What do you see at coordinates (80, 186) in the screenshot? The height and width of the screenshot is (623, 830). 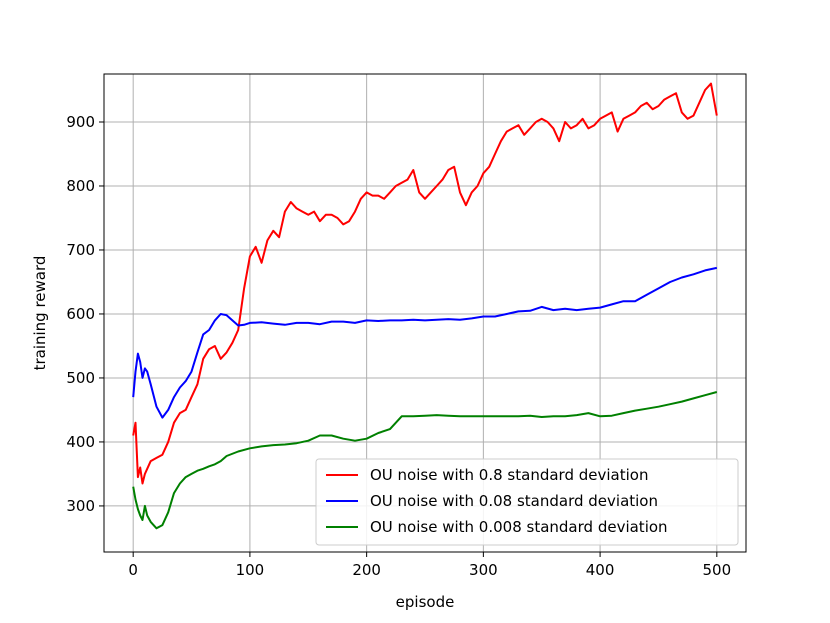 I see `y-tick-label: 800` at bounding box center [80, 186].